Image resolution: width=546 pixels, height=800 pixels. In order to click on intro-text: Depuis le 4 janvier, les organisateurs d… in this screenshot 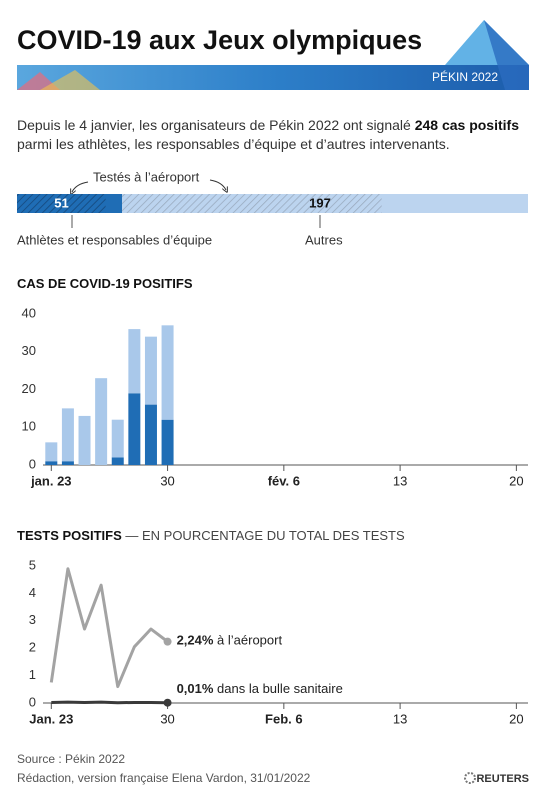, I will do `click(216, 125)`.